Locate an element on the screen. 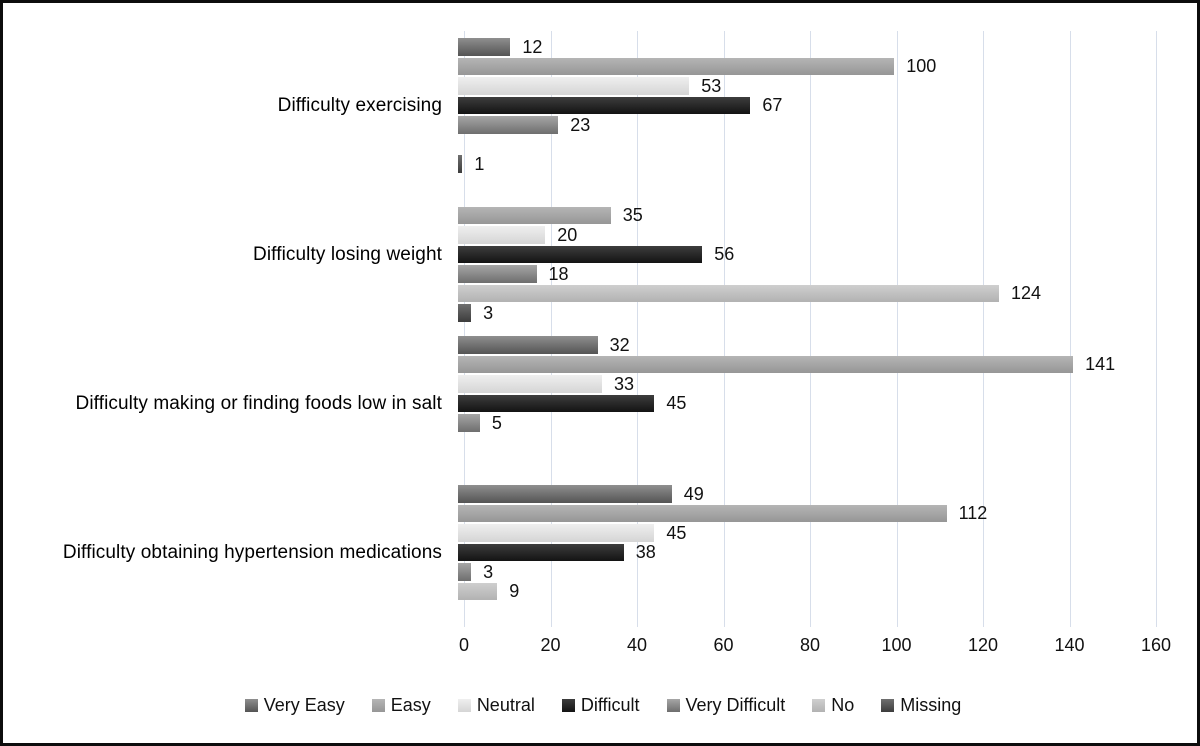 This screenshot has height=746, width=1200. bar-row: 9 is located at coordinates (807, 592).